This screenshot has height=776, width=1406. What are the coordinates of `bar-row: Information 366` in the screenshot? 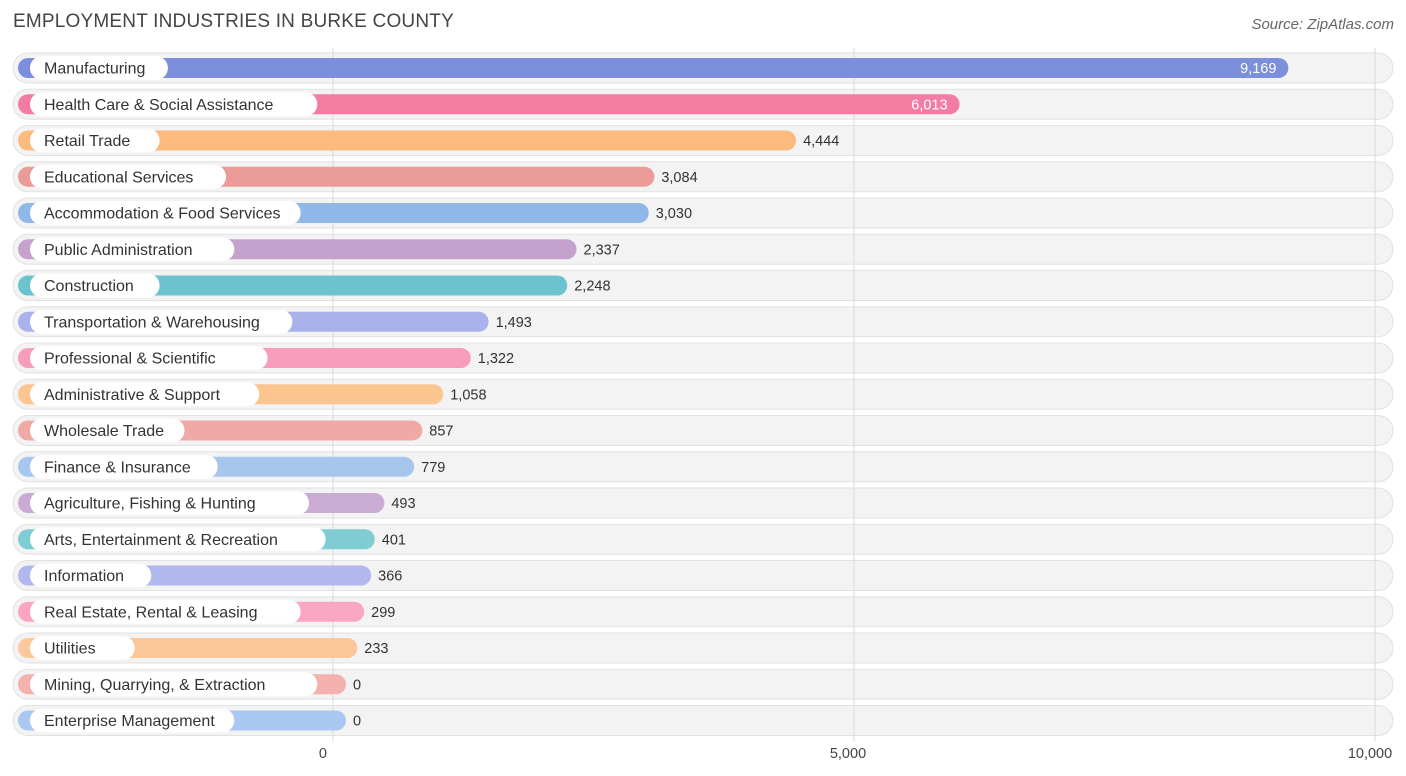 It's located at (210, 575).